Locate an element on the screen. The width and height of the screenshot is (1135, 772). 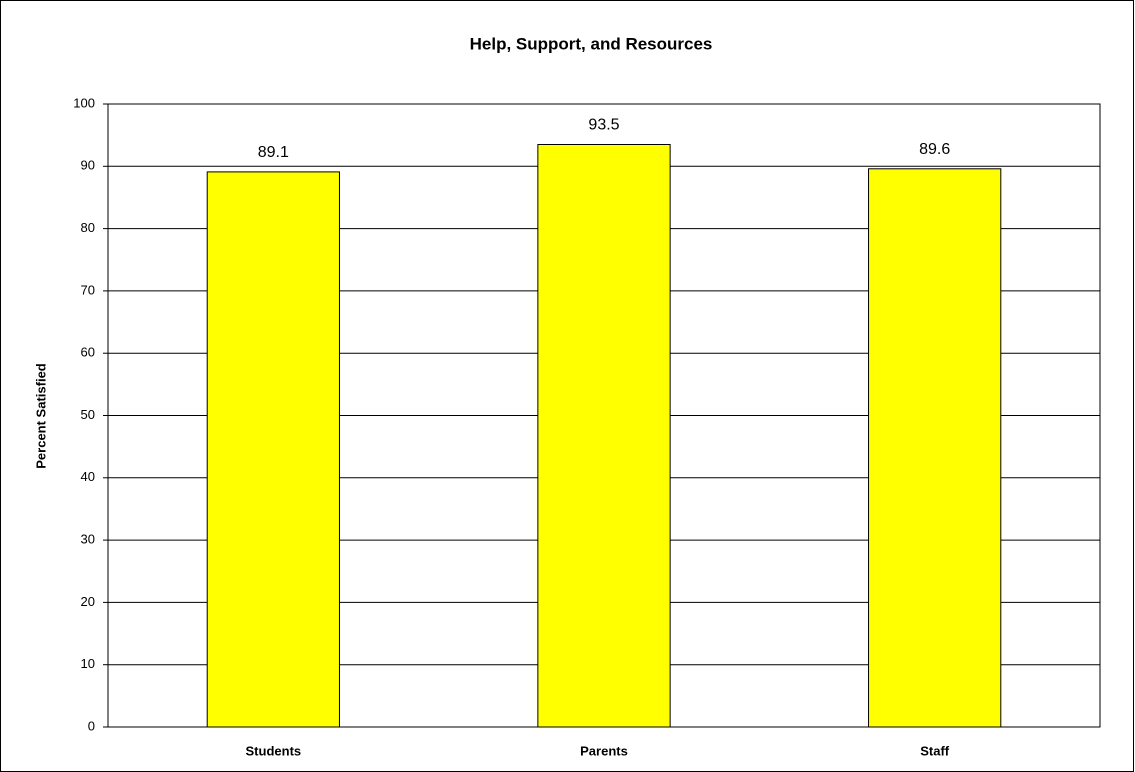
data-label: 89.6 is located at coordinates (934, 149).